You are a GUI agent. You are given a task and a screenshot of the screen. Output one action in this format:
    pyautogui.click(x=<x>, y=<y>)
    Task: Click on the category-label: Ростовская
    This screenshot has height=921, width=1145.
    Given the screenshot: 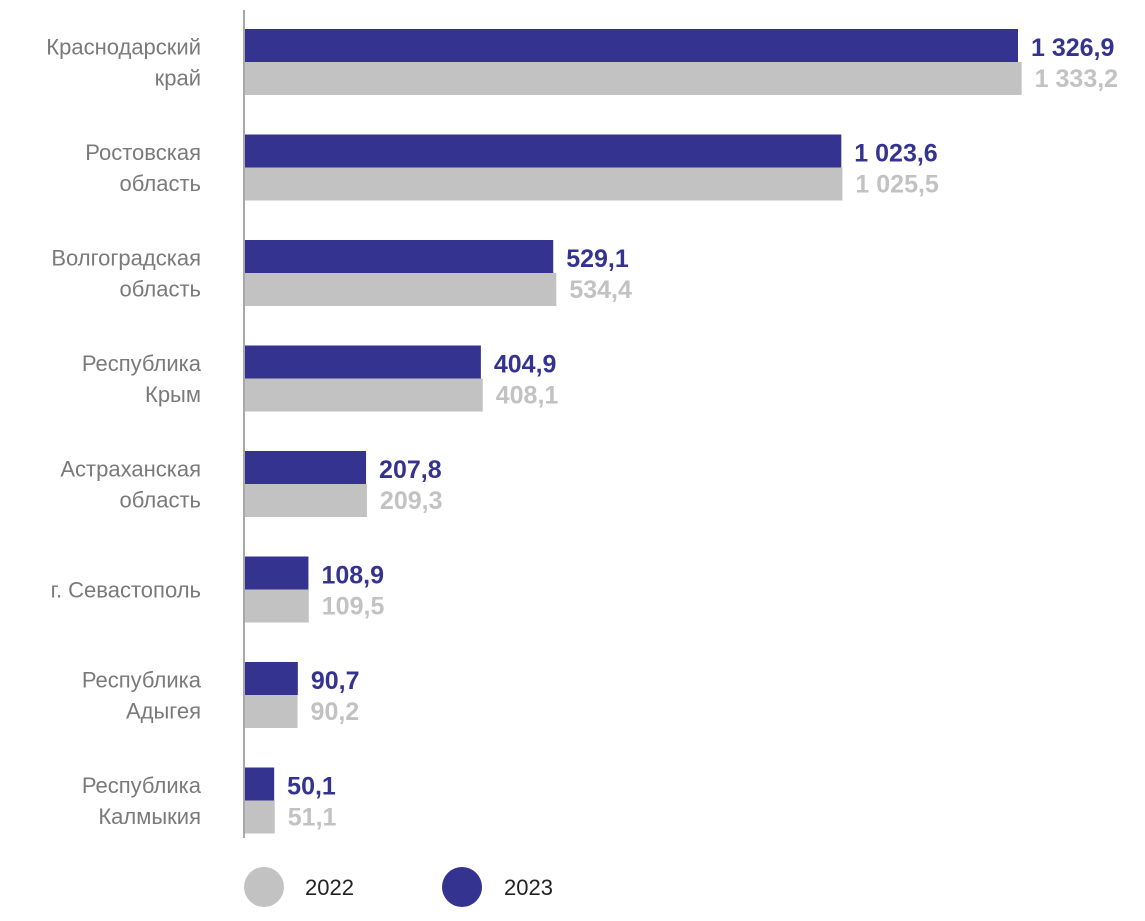 What is the action you would take?
    pyautogui.click(x=143, y=152)
    